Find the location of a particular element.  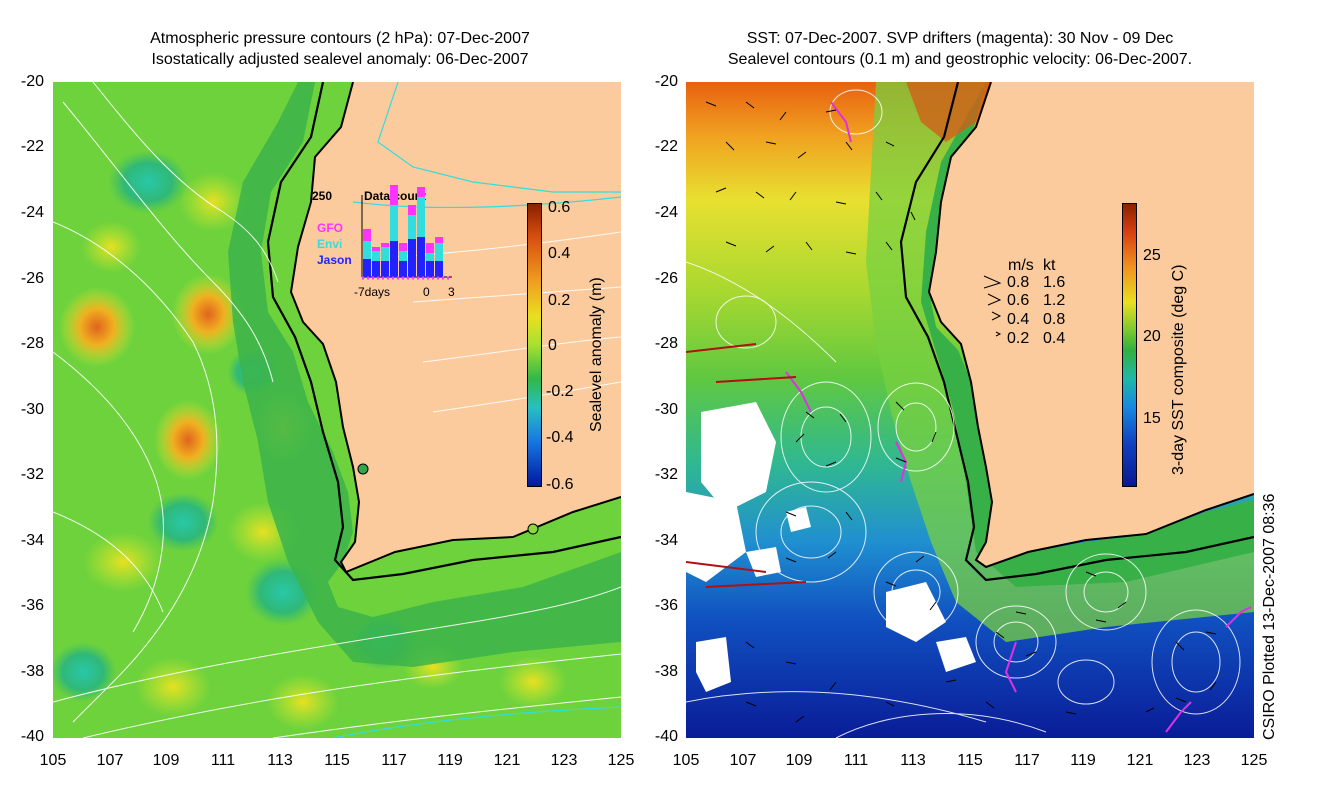

sst-tick-20: 20 is located at coordinates (1152, 336).